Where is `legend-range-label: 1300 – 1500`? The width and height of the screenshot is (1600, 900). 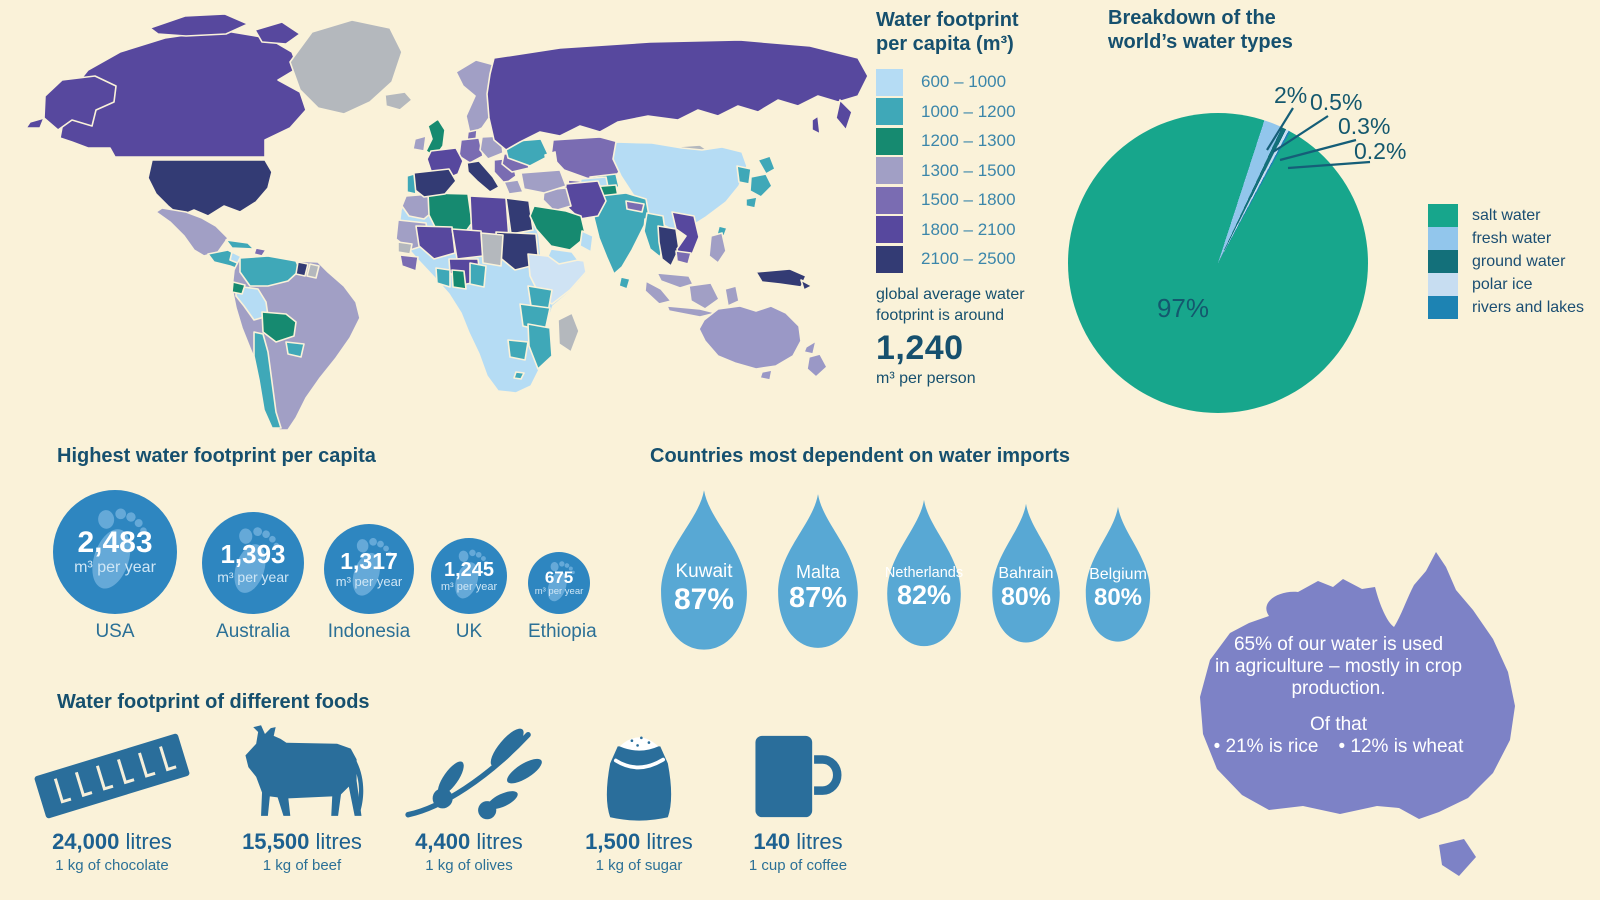
legend-range-label: 1300 – 1500 is located at coordinates (968, 170).